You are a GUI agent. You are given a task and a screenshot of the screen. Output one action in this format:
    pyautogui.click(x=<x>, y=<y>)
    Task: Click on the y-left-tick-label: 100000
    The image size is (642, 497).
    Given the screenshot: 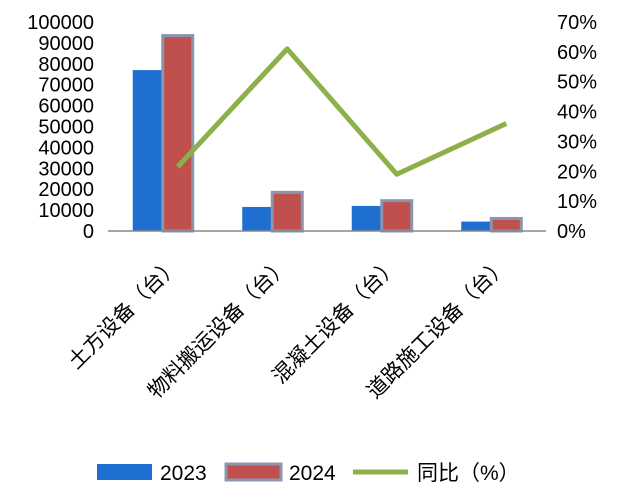 What is the action you would take?
    pyautogui.click(x=60, y=23)
    